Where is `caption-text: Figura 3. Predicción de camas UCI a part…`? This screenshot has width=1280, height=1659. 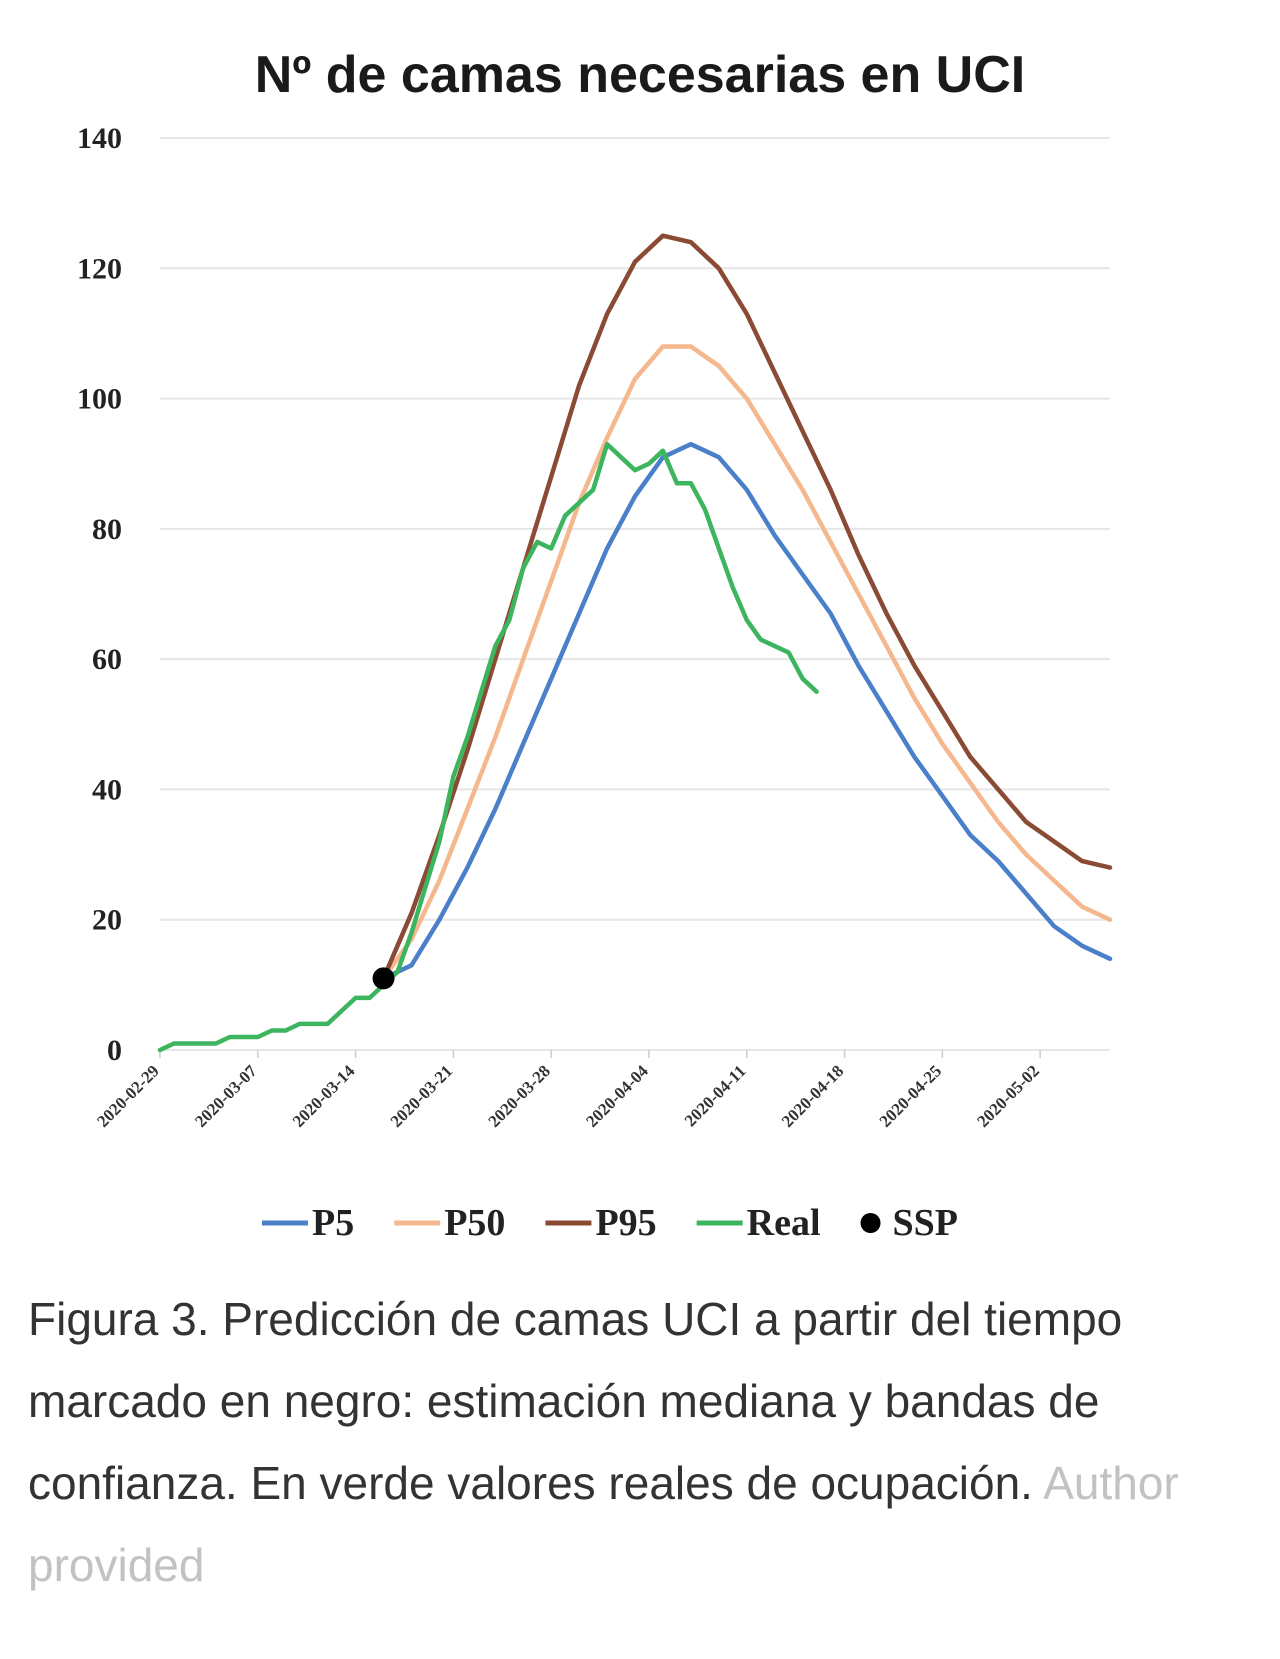
caption-text: Figura 3. Predicción de camas UCI a part… is located at coordinates (575, 1401).